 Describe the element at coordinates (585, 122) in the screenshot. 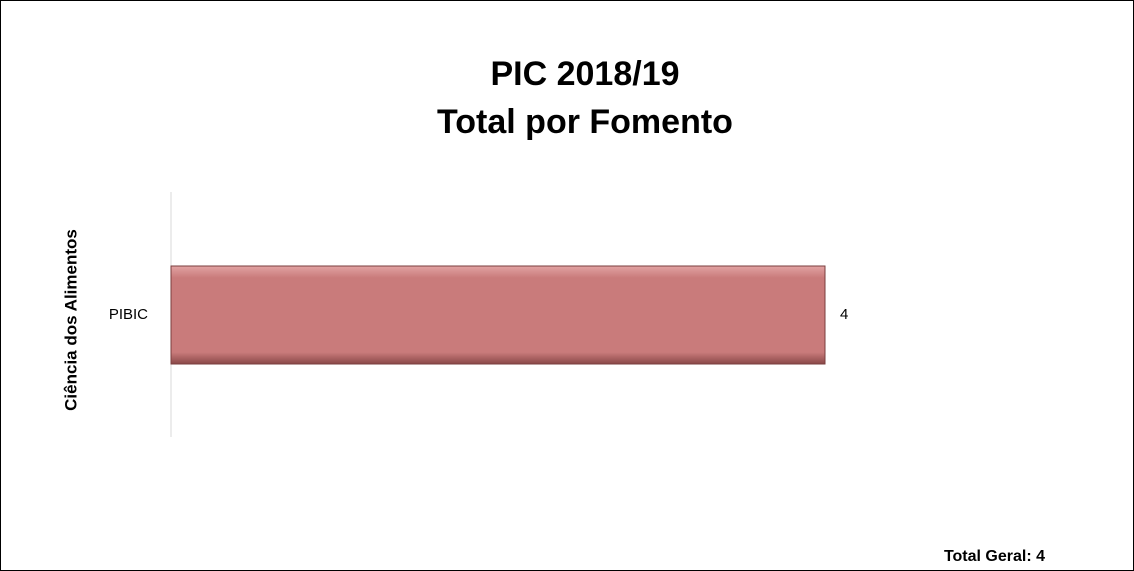

I see `chart-subtitle: Total por Fomento` at that location.